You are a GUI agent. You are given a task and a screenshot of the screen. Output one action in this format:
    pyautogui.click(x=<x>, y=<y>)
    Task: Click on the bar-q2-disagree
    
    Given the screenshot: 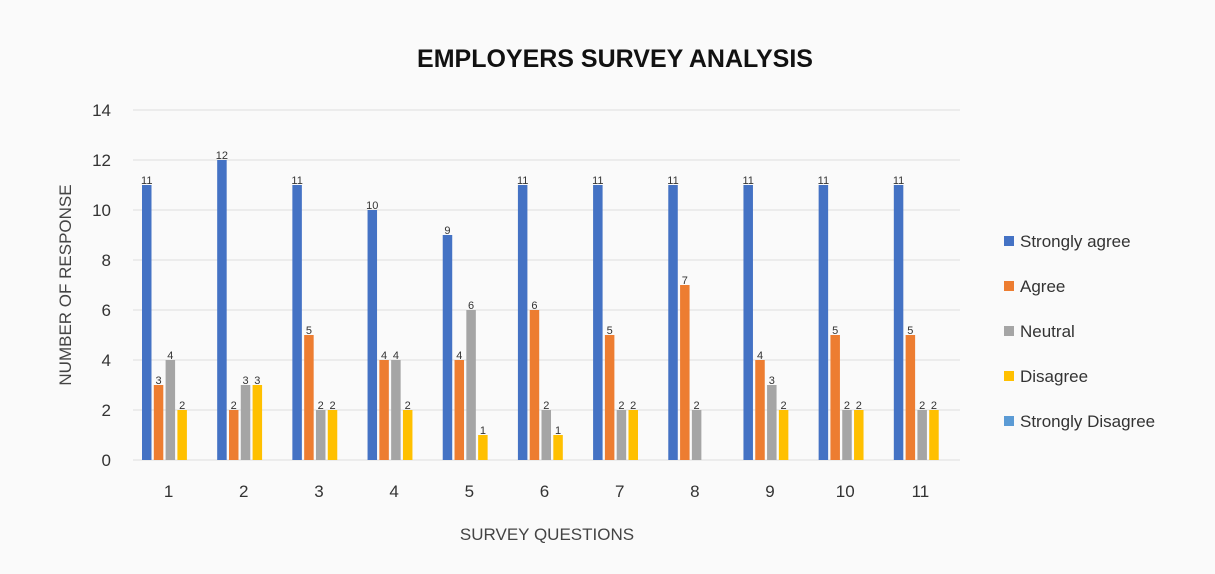 What is the action you would take?
    pyautogui.click(x=257, y=422)
    